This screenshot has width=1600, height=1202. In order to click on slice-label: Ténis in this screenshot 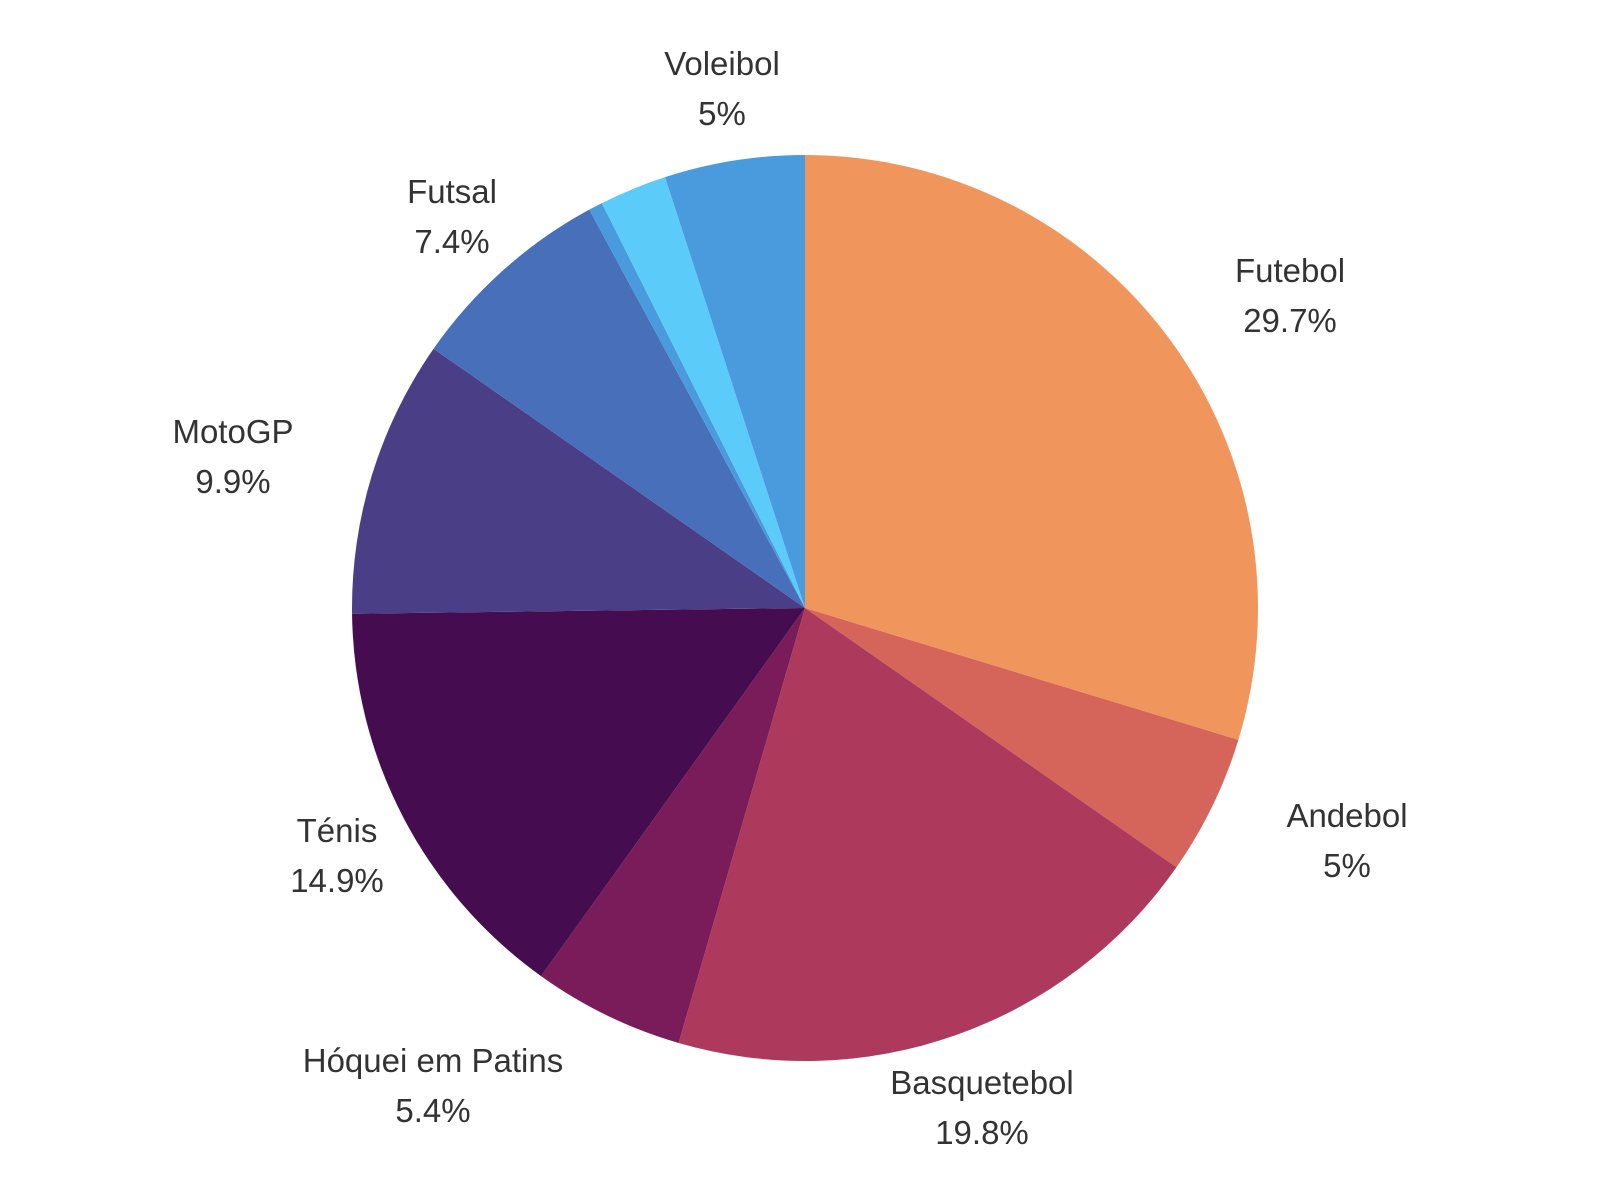, I will do `click(337, 830)`.